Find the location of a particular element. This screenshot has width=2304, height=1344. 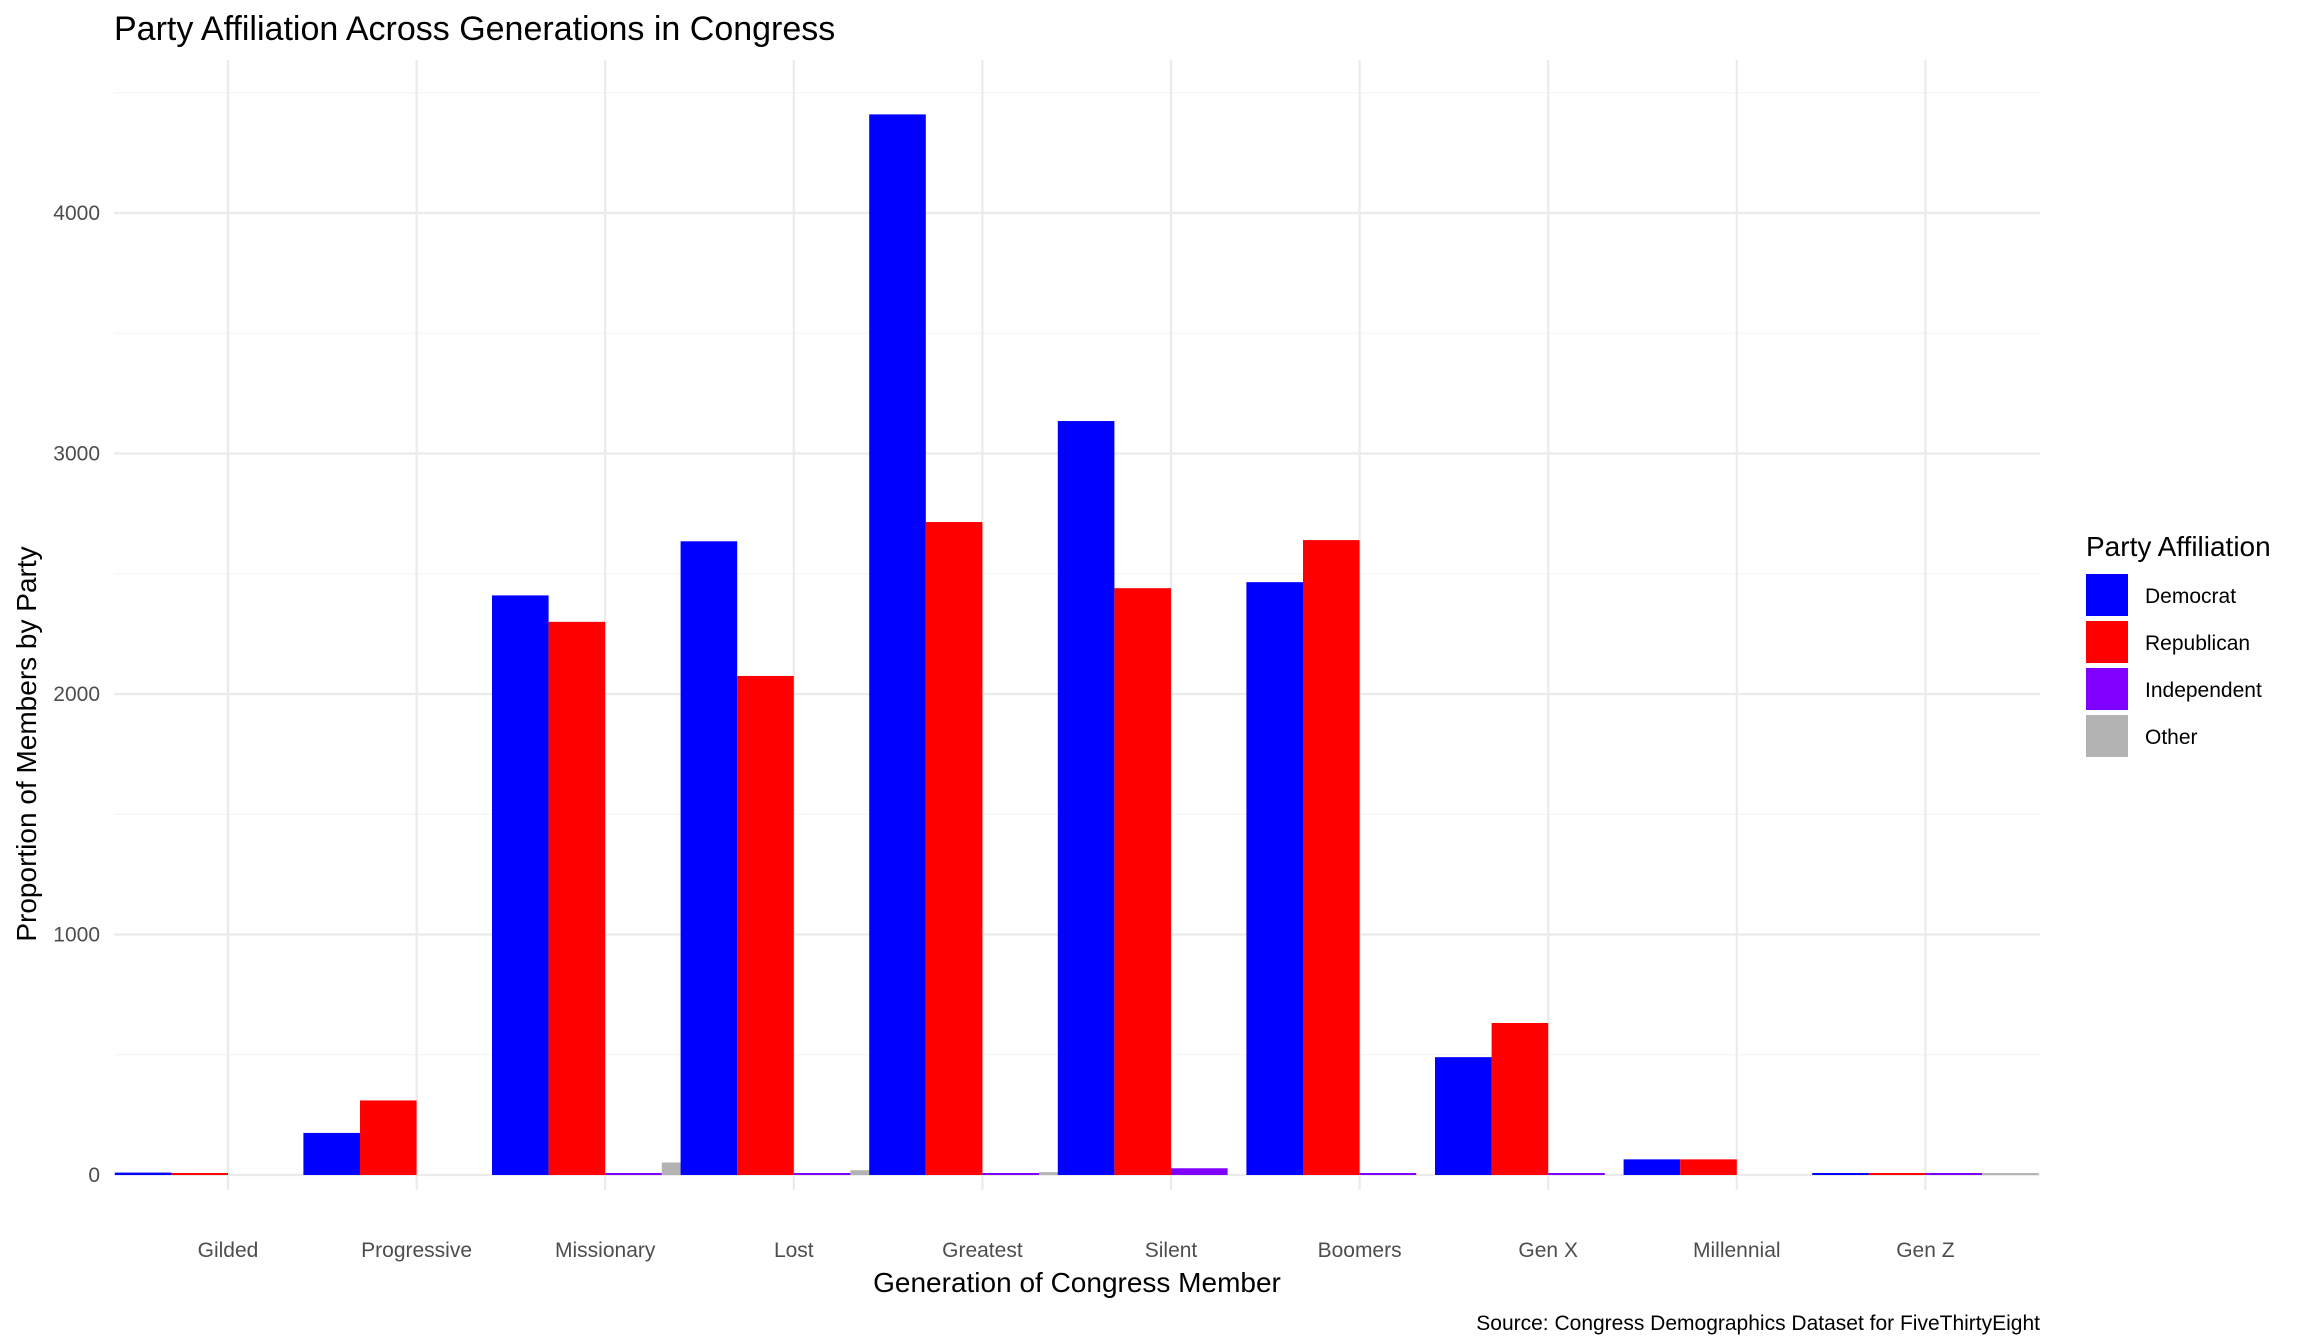

bar-independent-boomers is located at coordinates (1388, 1174).